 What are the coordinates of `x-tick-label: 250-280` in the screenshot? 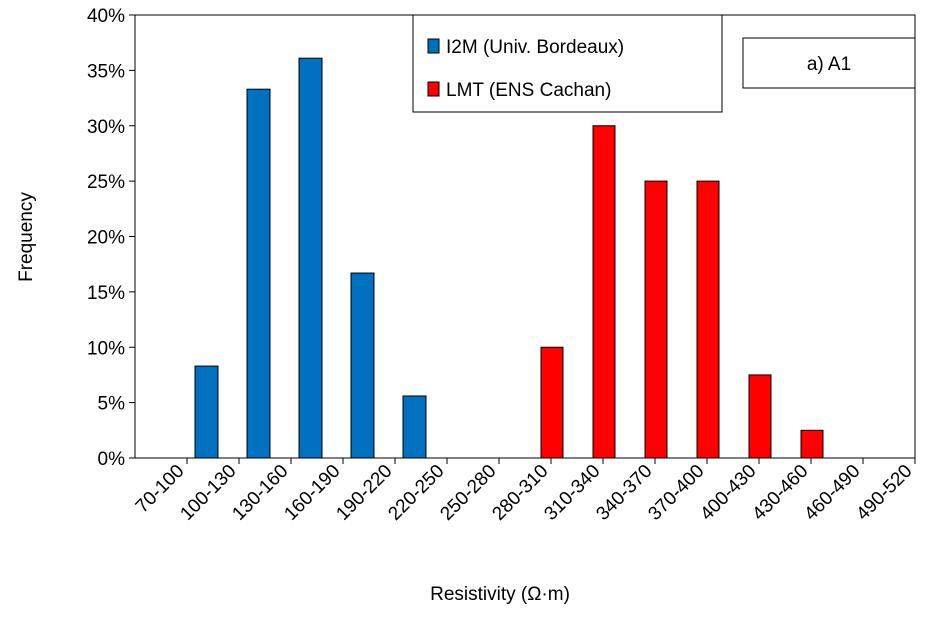 It's located at (468, 493).